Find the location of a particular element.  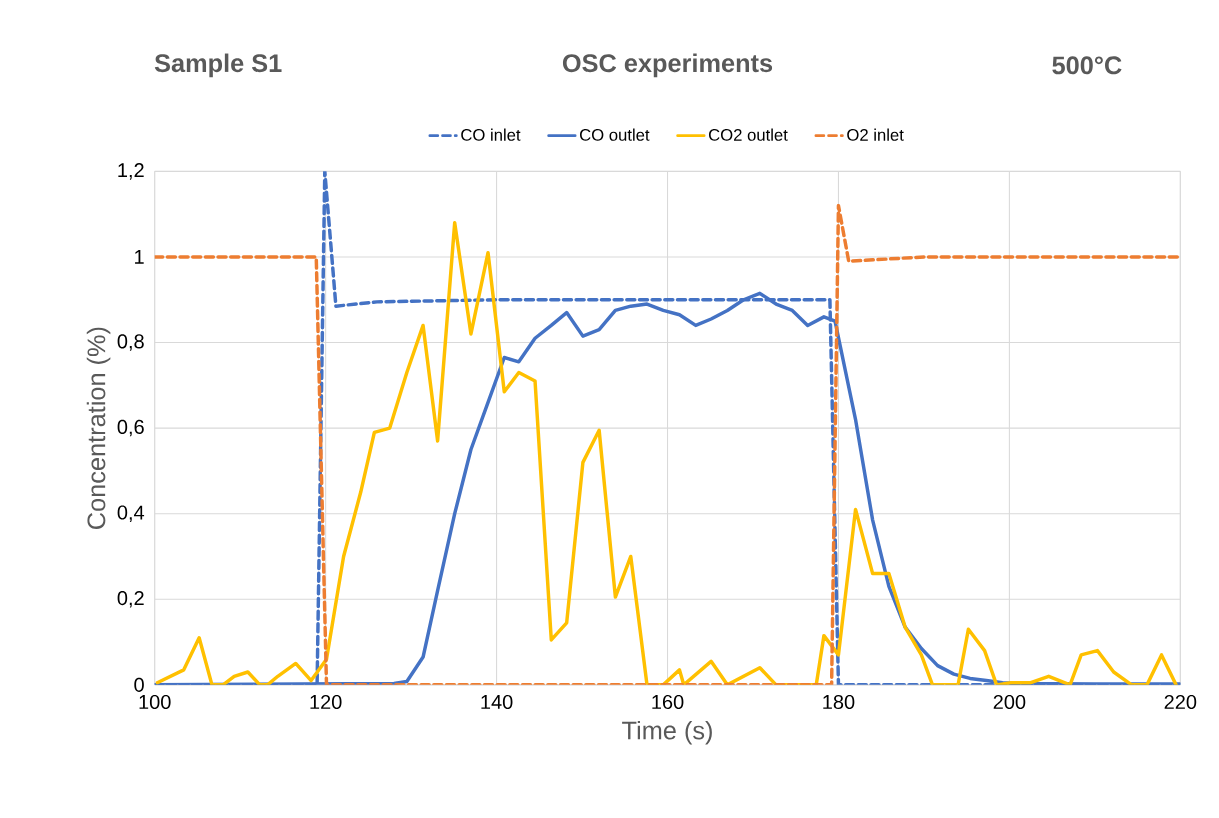

x-tick-label: 200 is located at coordinates (1009, 701).